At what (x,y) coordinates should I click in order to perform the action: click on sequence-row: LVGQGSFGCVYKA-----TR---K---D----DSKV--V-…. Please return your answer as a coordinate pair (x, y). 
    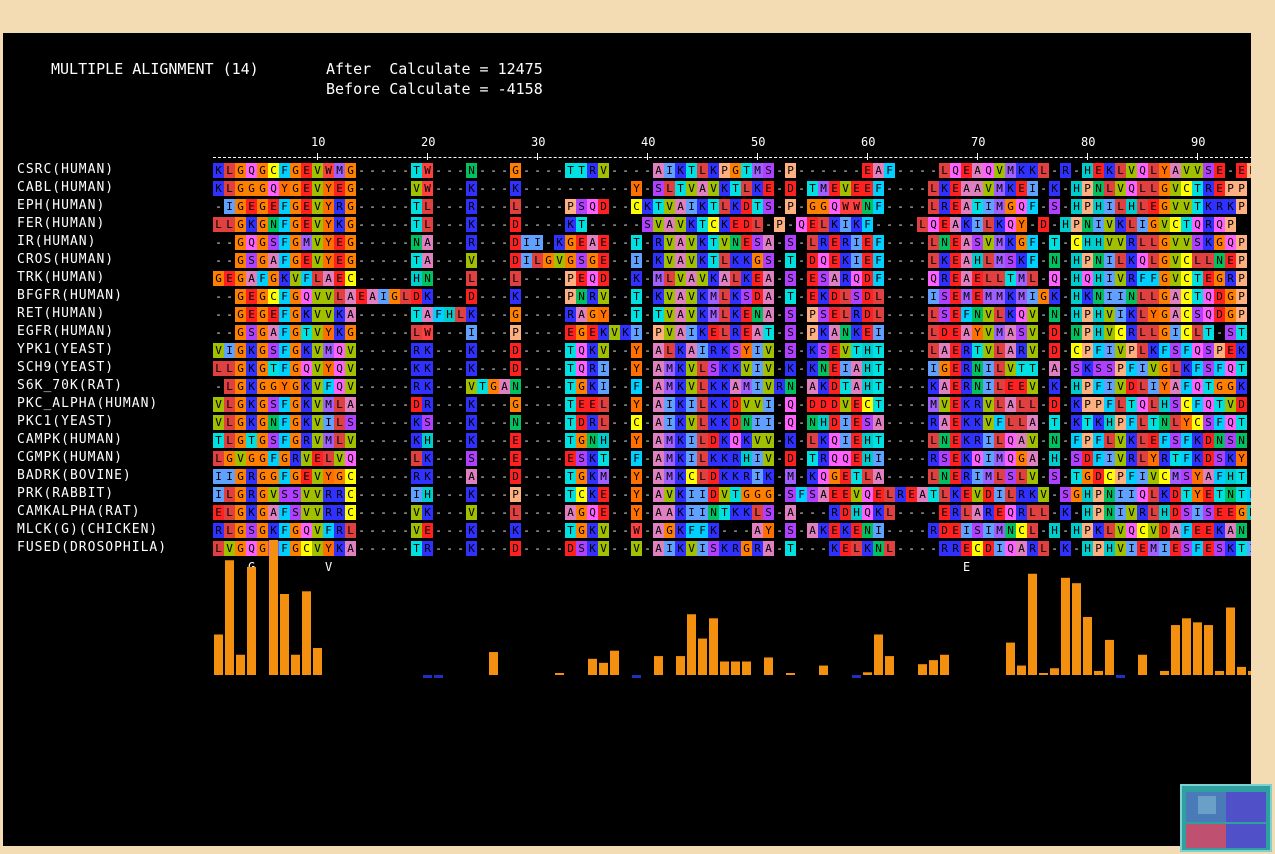
    Looking at the image, I should click on (732, 550).